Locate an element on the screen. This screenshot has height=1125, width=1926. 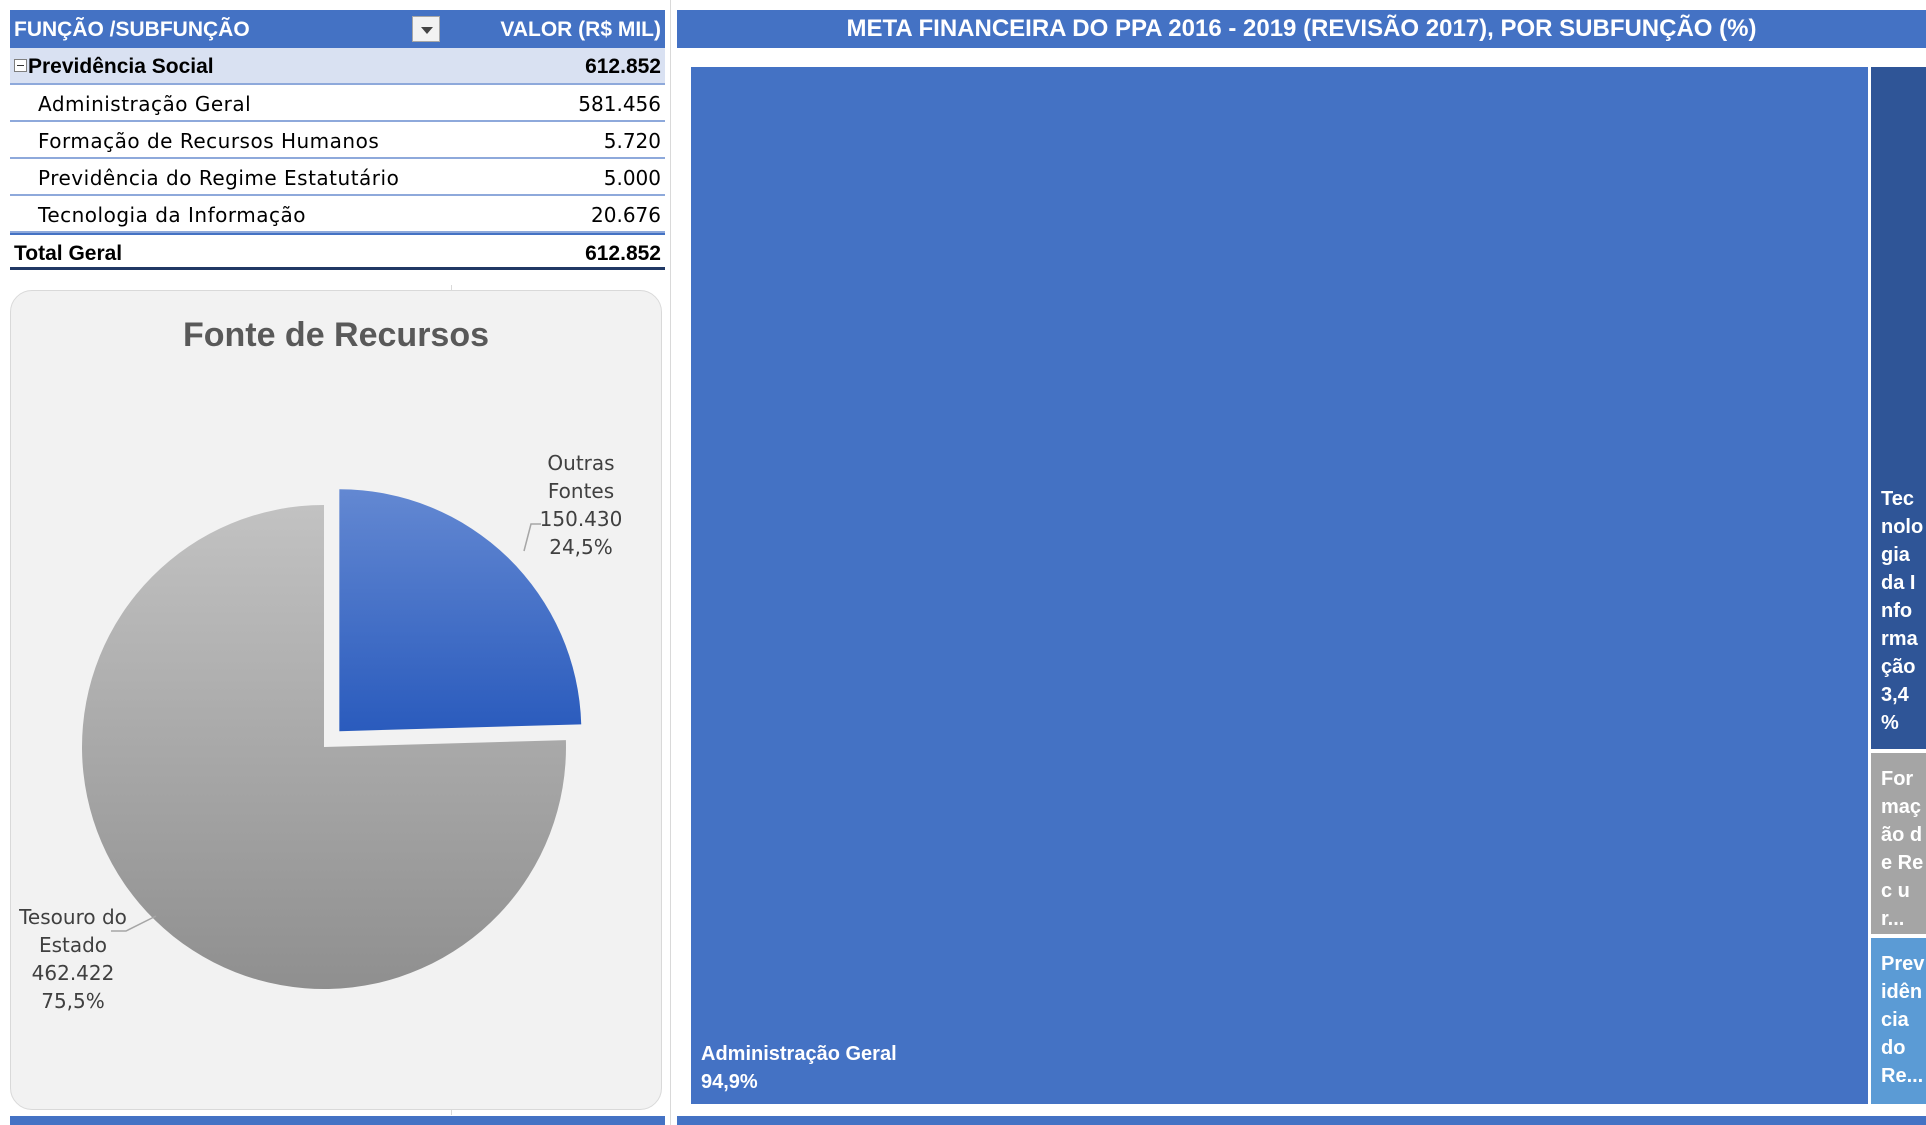
pivot-group-value: 612.852 is located at coordinates (623, 66).